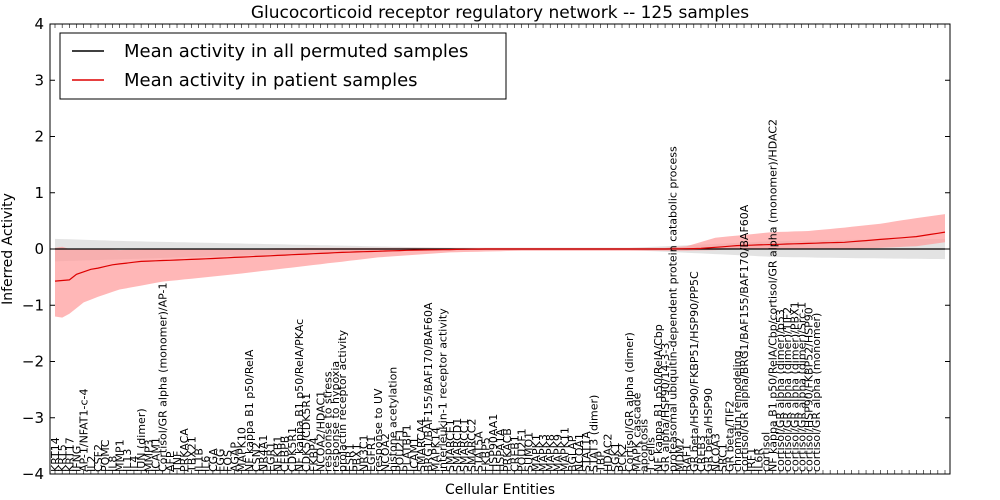 The height and width of the screenshot is (500, 1000). Describe the element at coordinates (39, 193) in the screenshot. I see `y-tick-label: 1` at that location.